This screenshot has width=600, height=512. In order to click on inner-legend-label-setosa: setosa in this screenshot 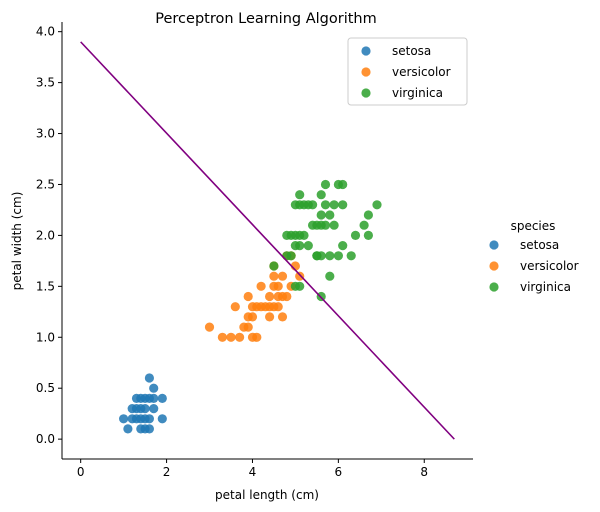, I will do `click(411, 51)`.